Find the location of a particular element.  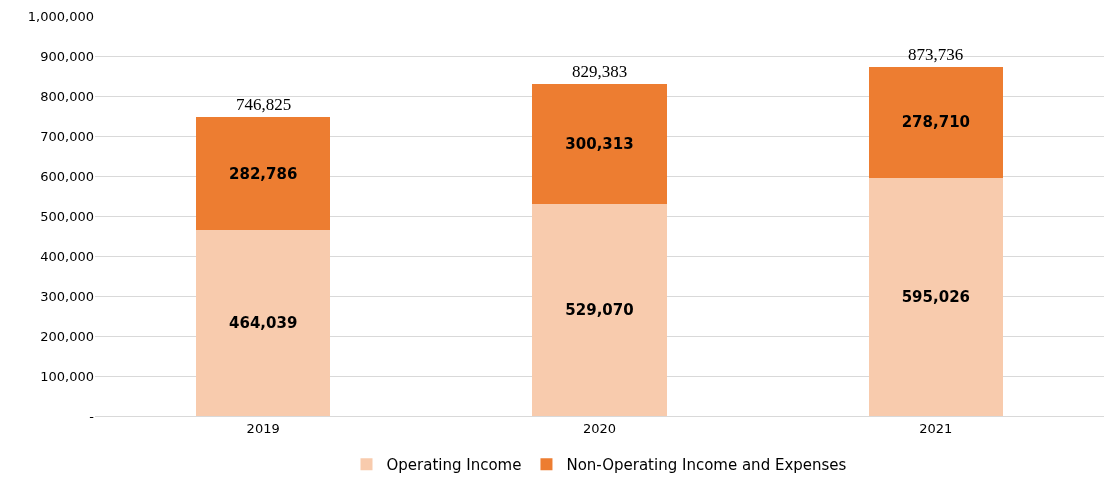

y-tick-label: 800,000 is located at coordinates (67, 96).